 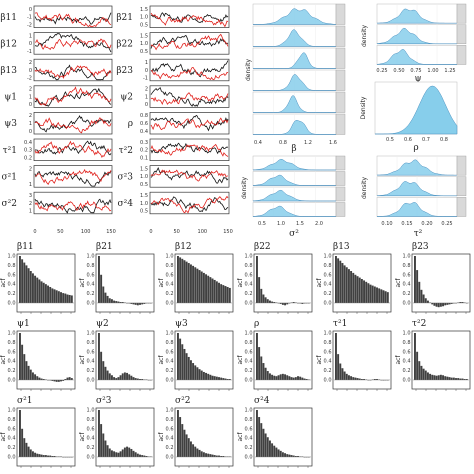 I want to click on acf-ytick: 0.4, so click(x=170, y=439).